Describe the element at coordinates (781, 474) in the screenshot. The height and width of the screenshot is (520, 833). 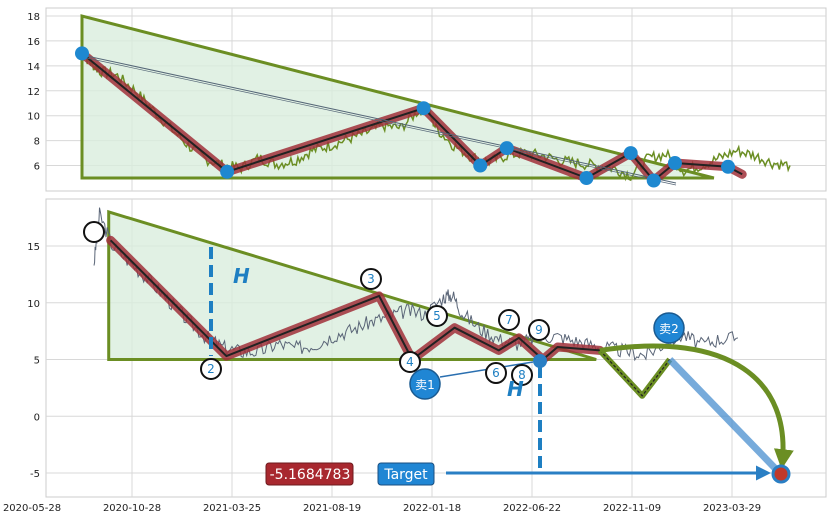
I see `target-dot` at that location.